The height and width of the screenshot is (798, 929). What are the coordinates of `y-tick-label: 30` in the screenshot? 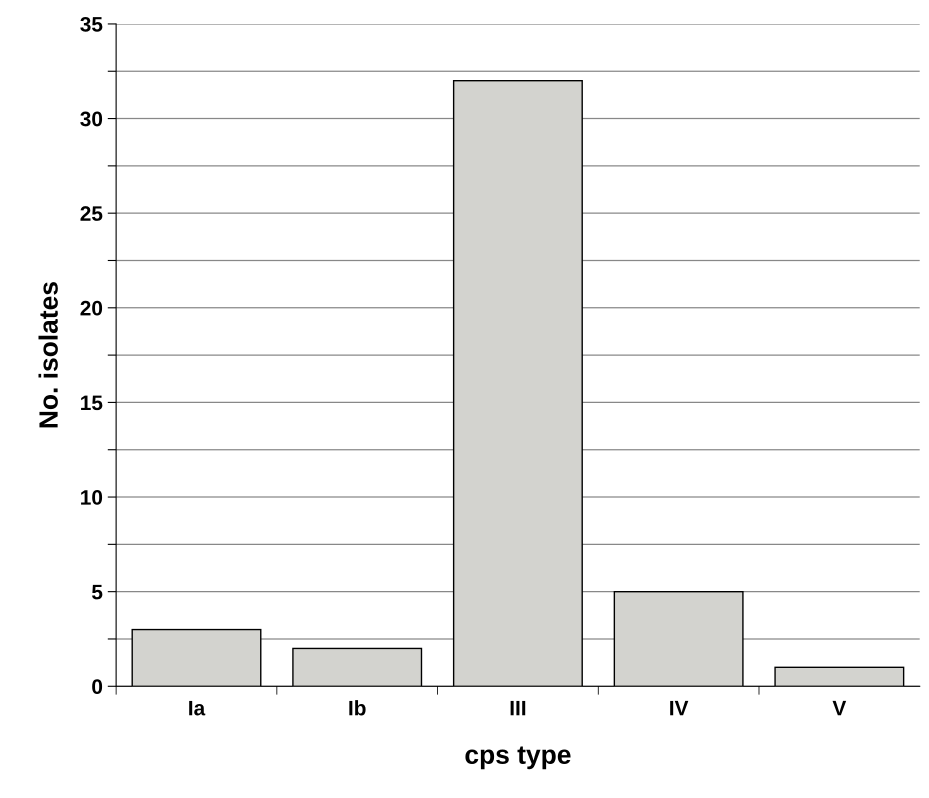 It's located at (91, 119).